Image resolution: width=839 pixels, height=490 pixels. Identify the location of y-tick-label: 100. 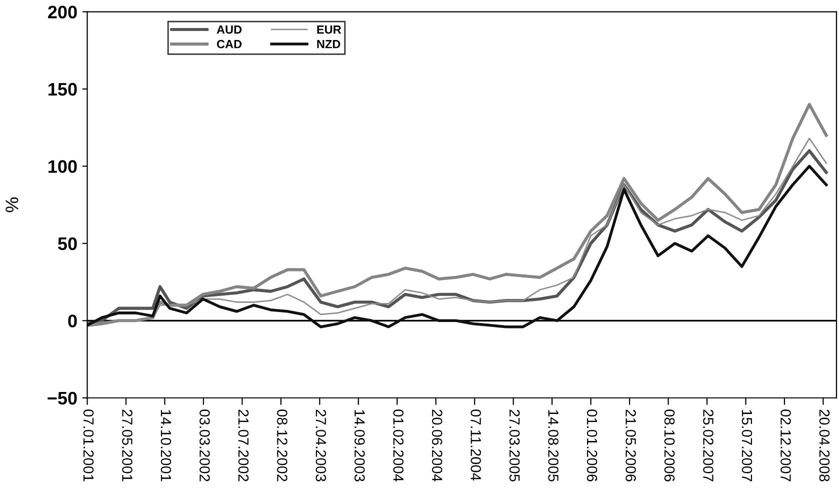
(62, 166).